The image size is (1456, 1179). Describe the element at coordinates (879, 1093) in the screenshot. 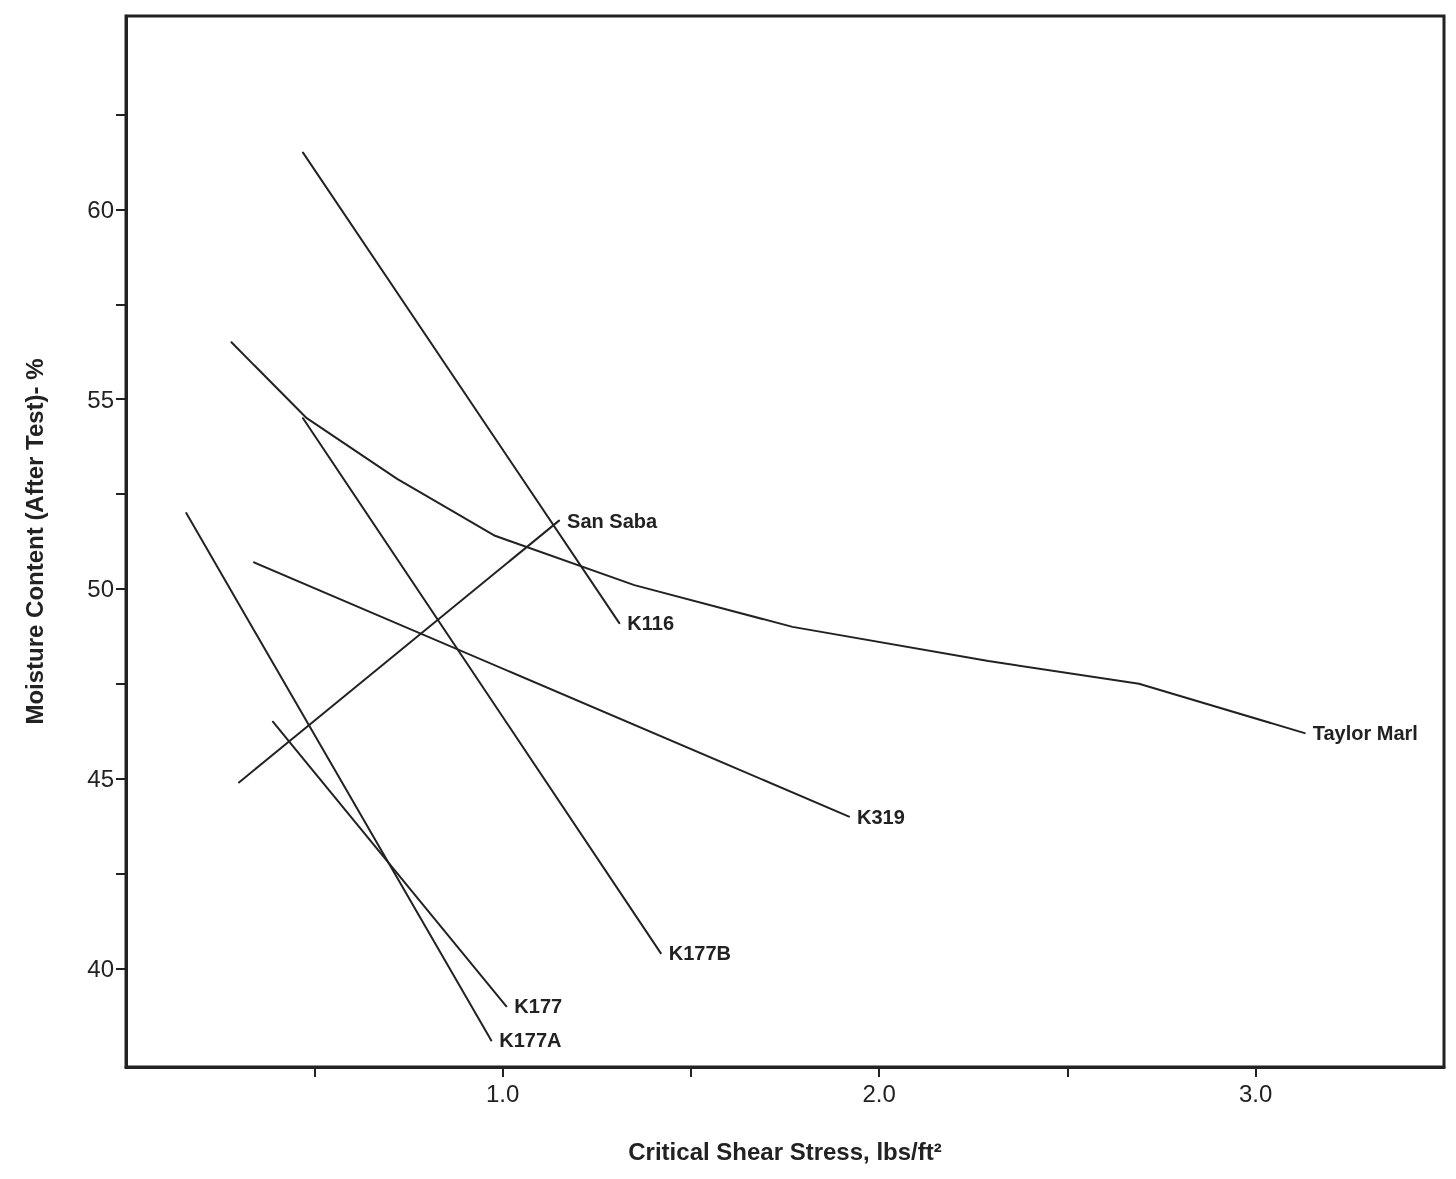

I see `x-tick-label: 2.0` at that location.